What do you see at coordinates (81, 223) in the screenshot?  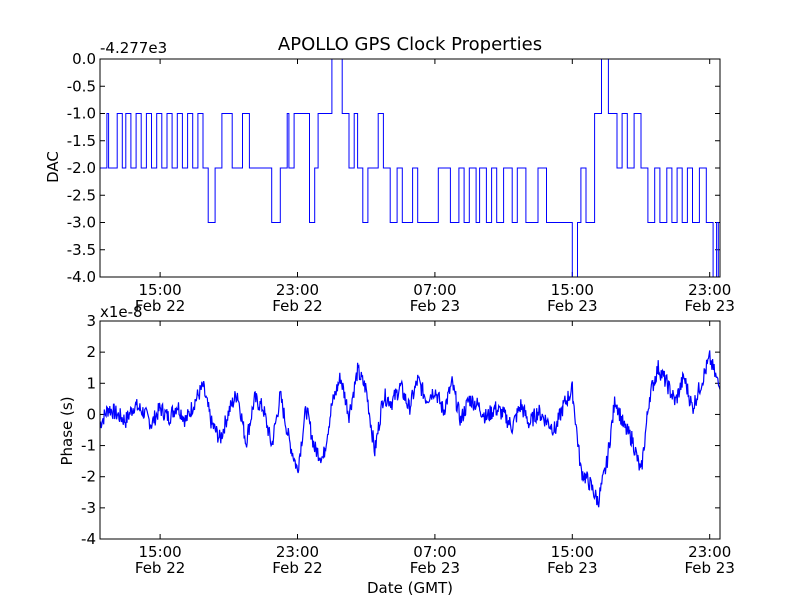 I see `y-tick-label: -3.0` at bounding box center [81, 223].